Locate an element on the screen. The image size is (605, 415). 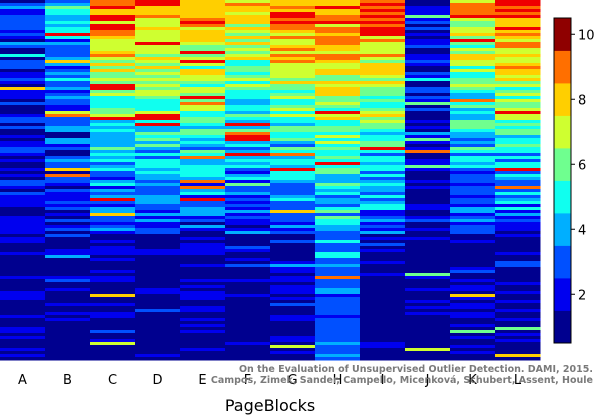
x-tick-label: K is located at coordinates (472, 380).